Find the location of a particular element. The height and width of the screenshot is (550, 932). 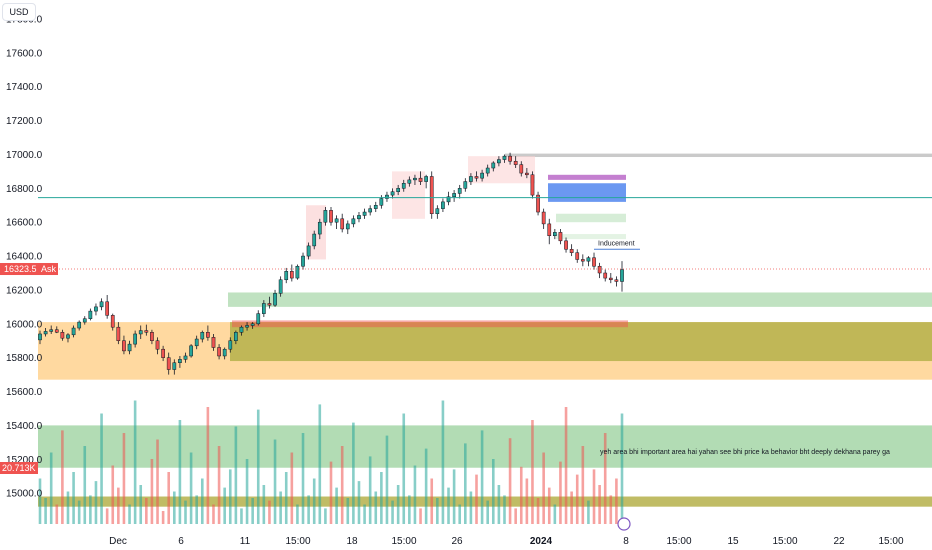

x-tick-label: Dec is located at coordinates (118, 541).